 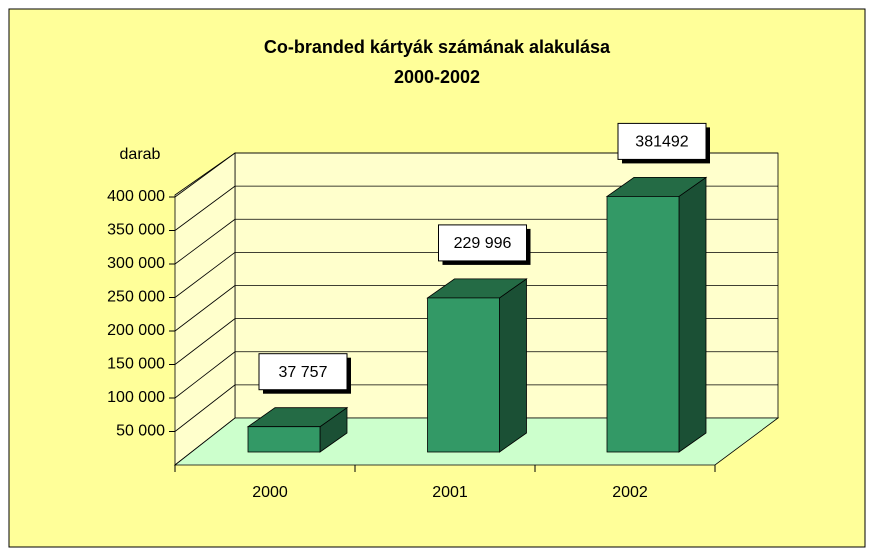 I want to click on chart-subtitle: 2000-2002, so click(x=437, y=77).